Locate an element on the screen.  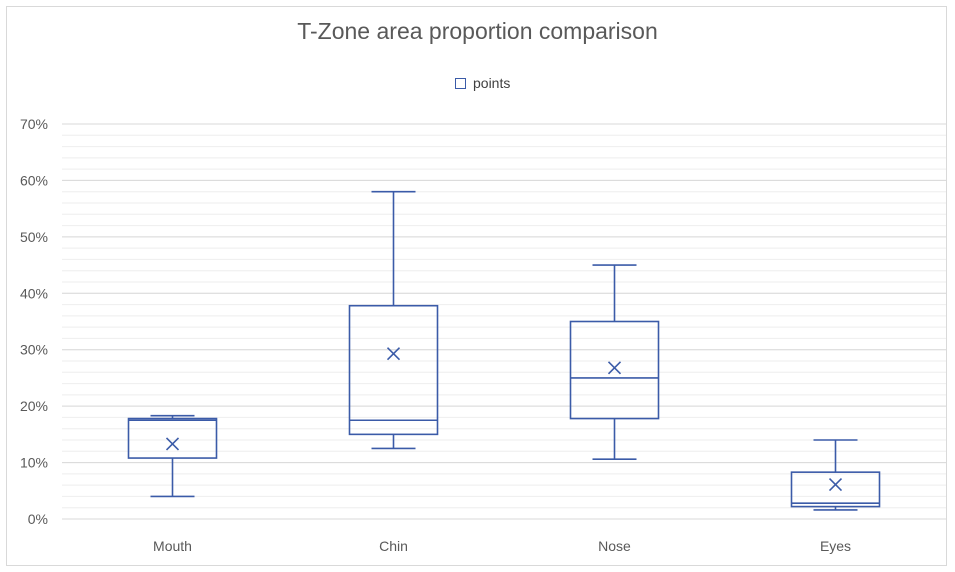
y-tick-label: 0% is located at coordinates (38, 519).